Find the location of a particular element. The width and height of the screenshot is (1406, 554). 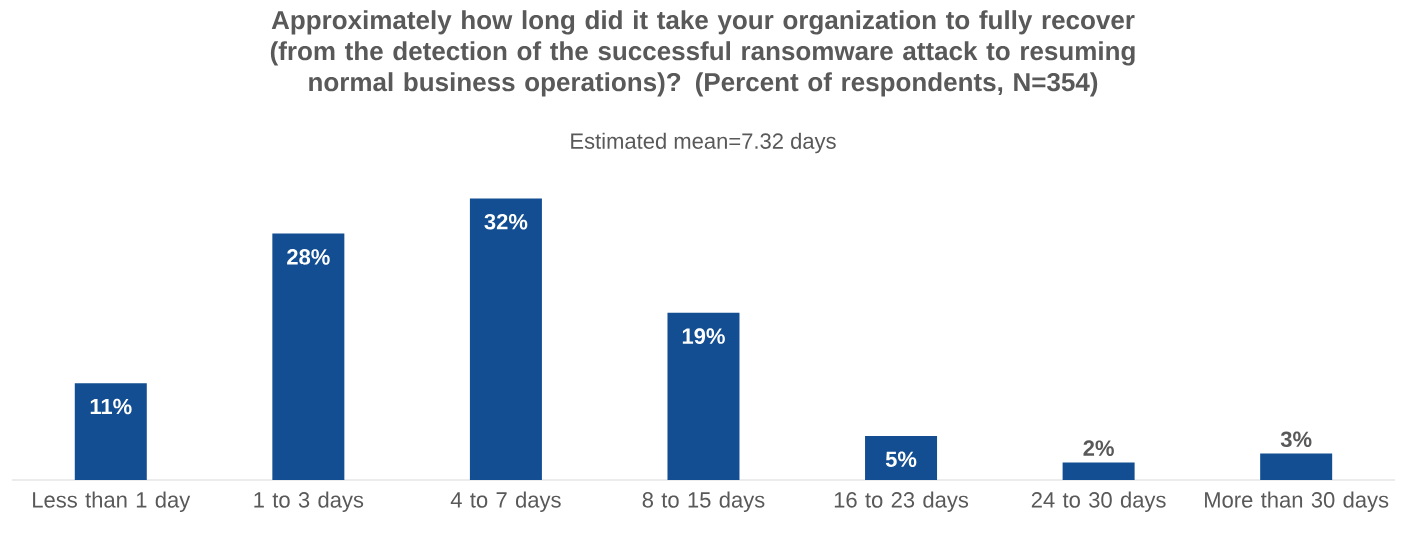

data-label: 2% is located at coordinates (1098, 448).